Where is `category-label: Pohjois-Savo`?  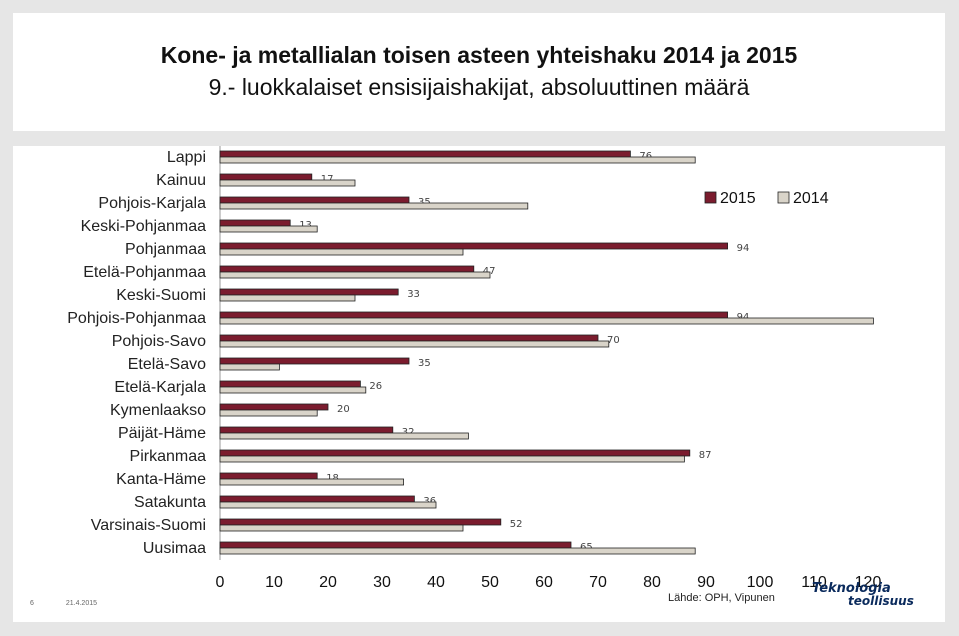
category-label: Pohjois-Savo is located at coordinates (159, 341).